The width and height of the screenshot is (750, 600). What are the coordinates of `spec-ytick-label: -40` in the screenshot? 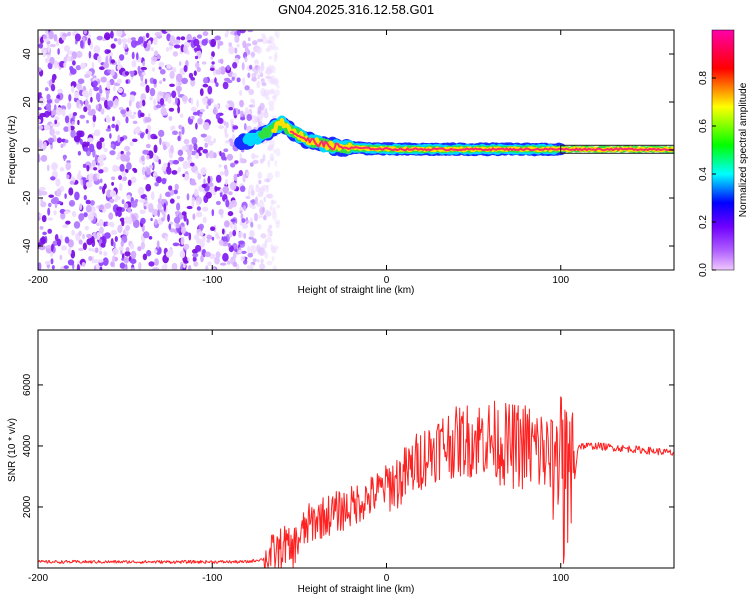 It's located at (27, 245).